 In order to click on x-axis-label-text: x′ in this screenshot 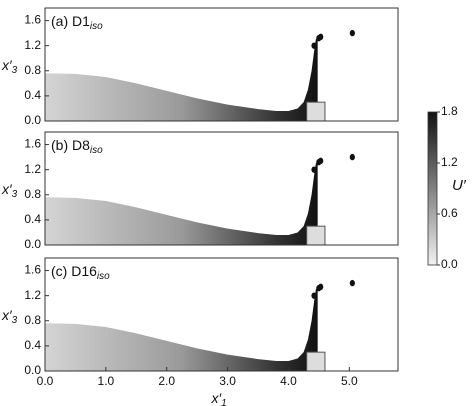, I will do `click(217, 398)`.